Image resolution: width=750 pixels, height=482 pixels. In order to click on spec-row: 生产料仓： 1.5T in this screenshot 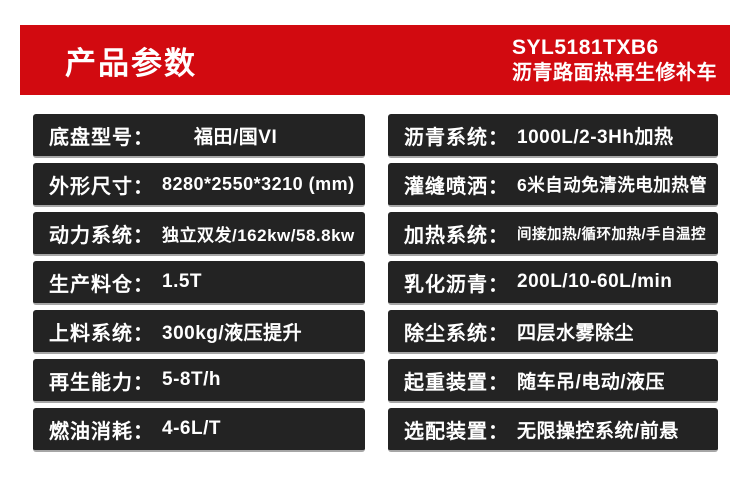, I will do `click(199, 283)`.